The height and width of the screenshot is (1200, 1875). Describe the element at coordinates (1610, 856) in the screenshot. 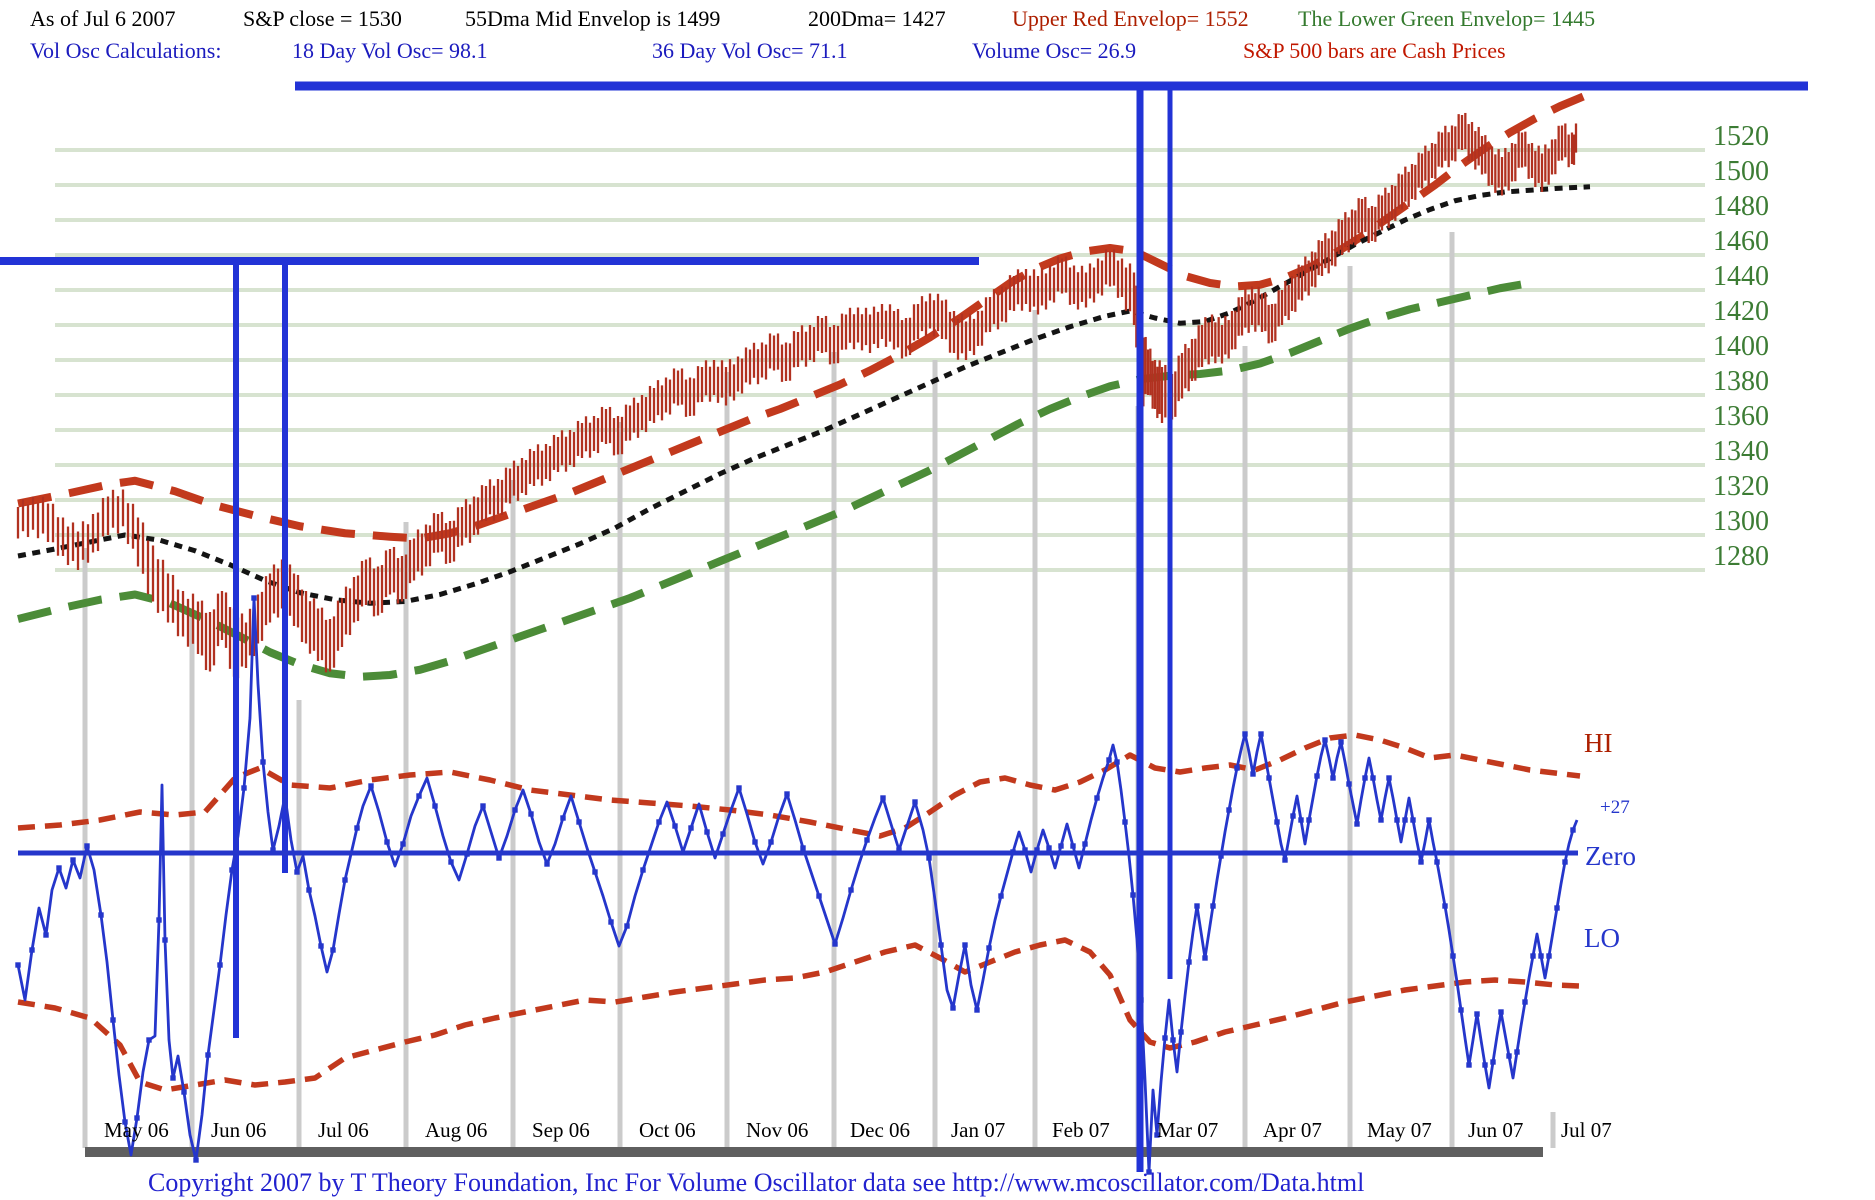

I see `zero-line-label: Zero` at that location.